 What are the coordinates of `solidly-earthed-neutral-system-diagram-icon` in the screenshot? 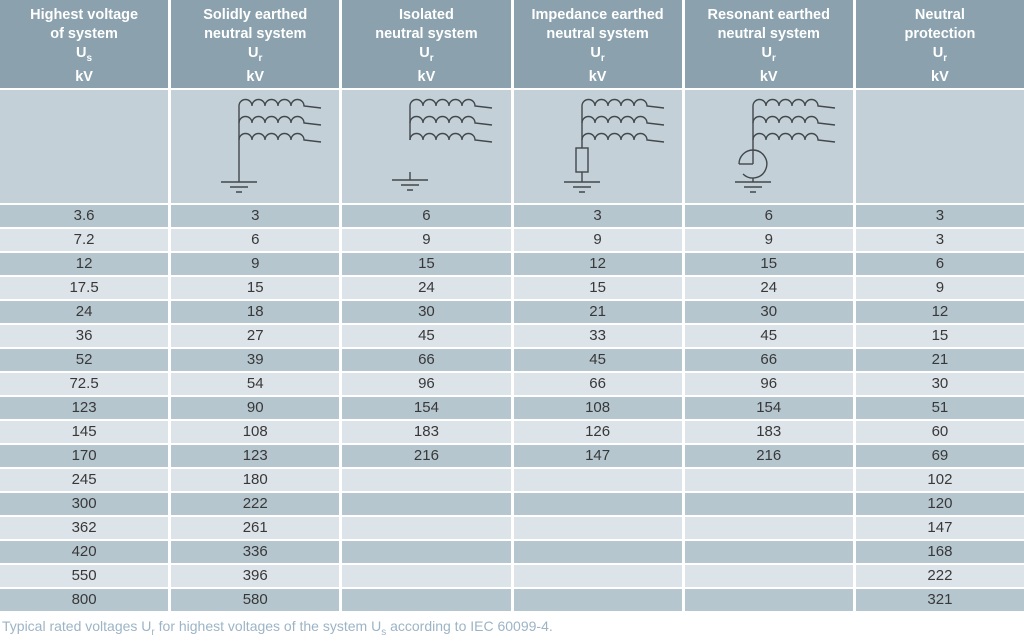 It's located at (271, 145).